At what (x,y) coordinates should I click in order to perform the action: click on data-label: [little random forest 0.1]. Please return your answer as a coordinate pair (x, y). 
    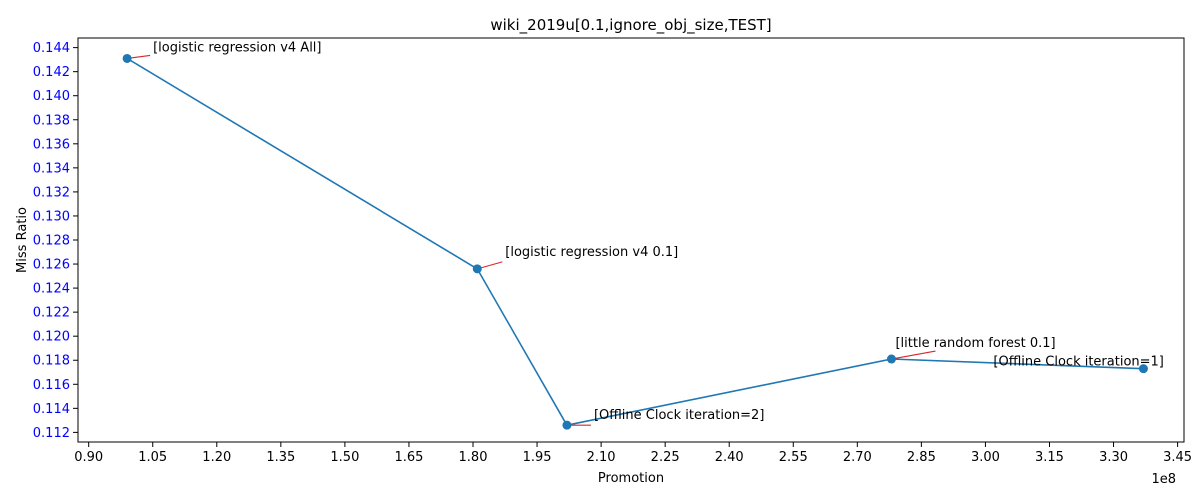
    Looking at the image, I should click on (975, 343).